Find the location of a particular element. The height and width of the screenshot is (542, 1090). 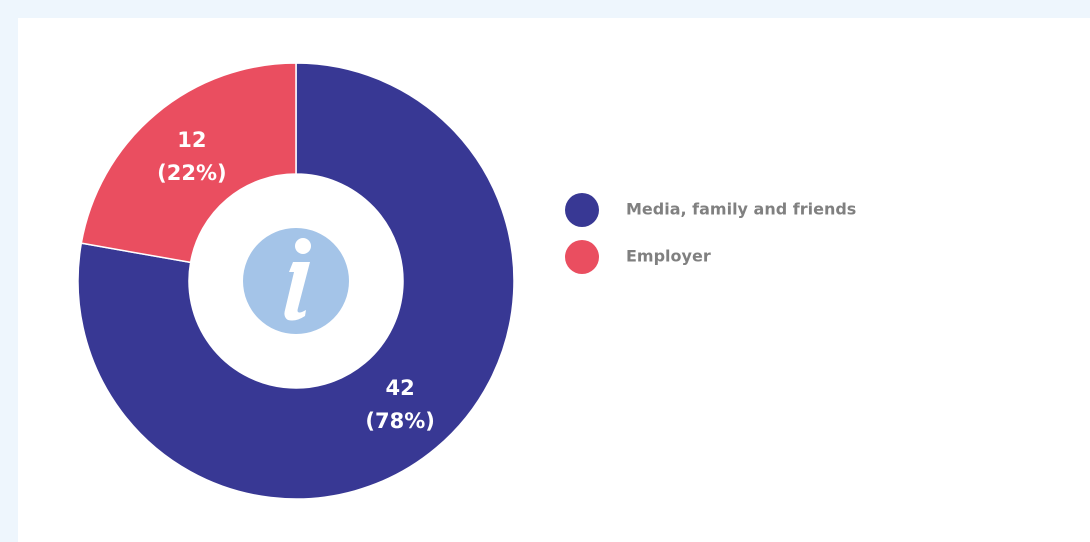

info-dot is located at coordinates (303, 246).